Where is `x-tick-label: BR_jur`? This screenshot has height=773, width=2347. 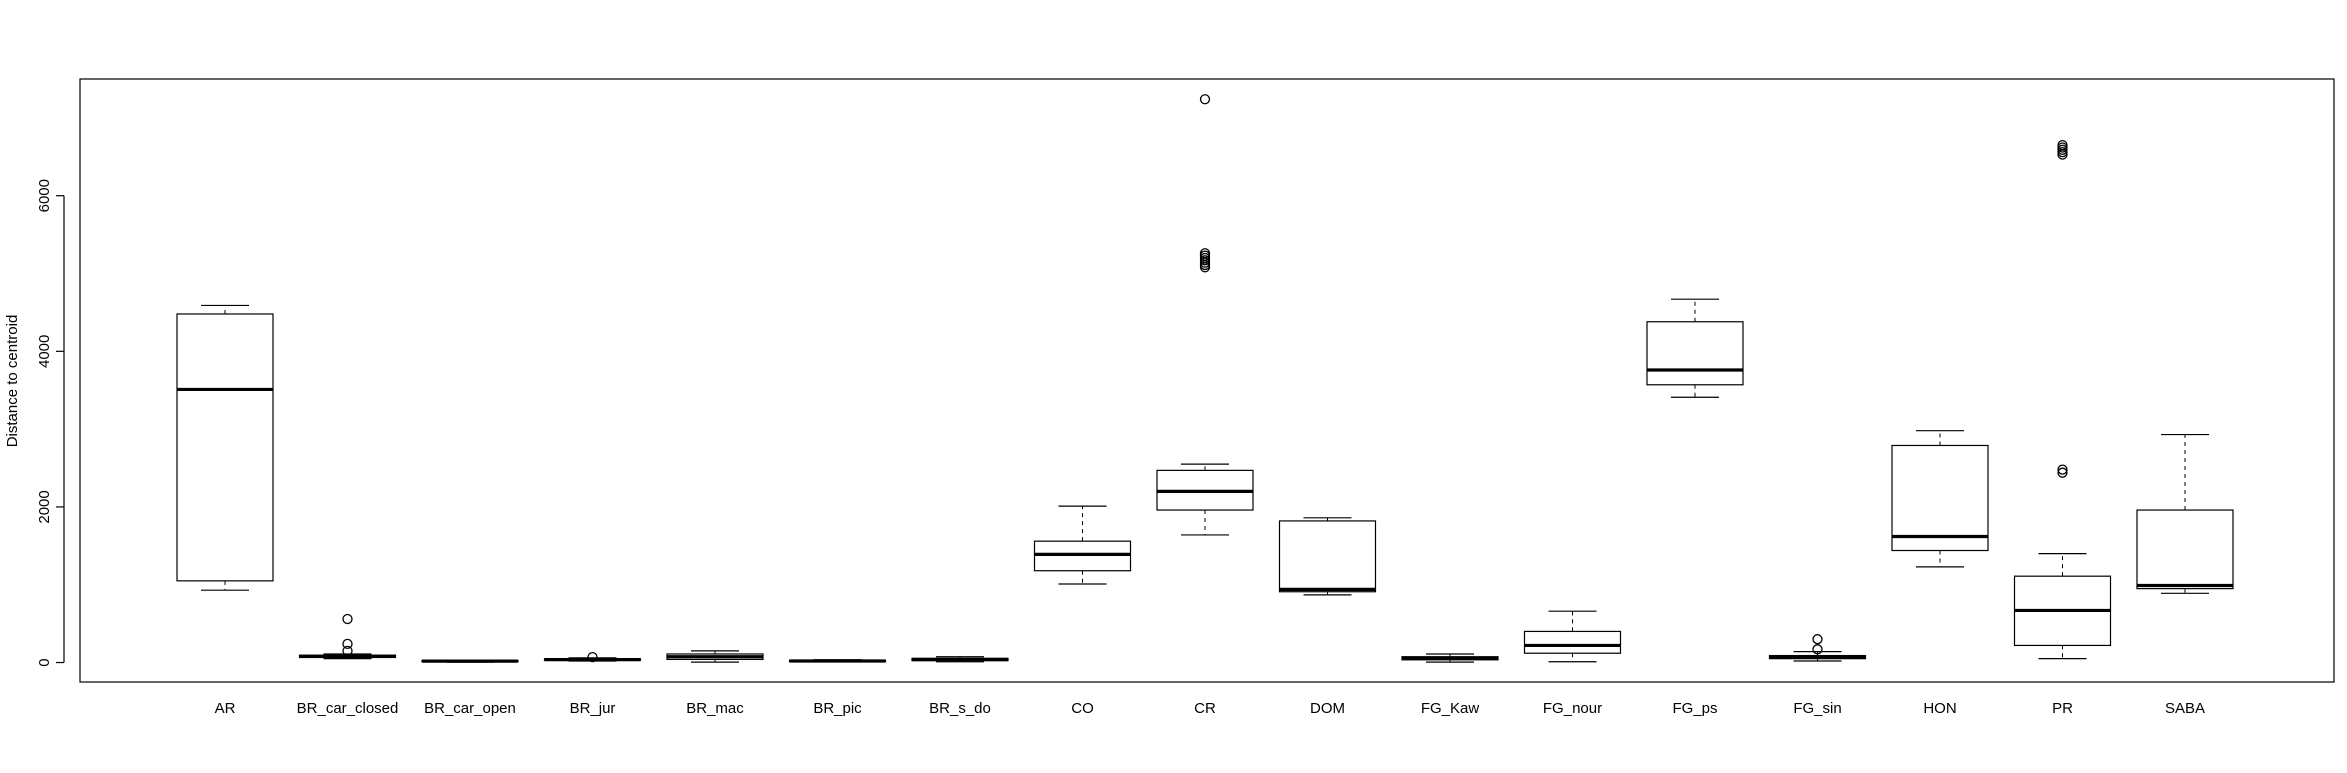 x-tick-label: BR_jur is located at coordinates (593, 708).